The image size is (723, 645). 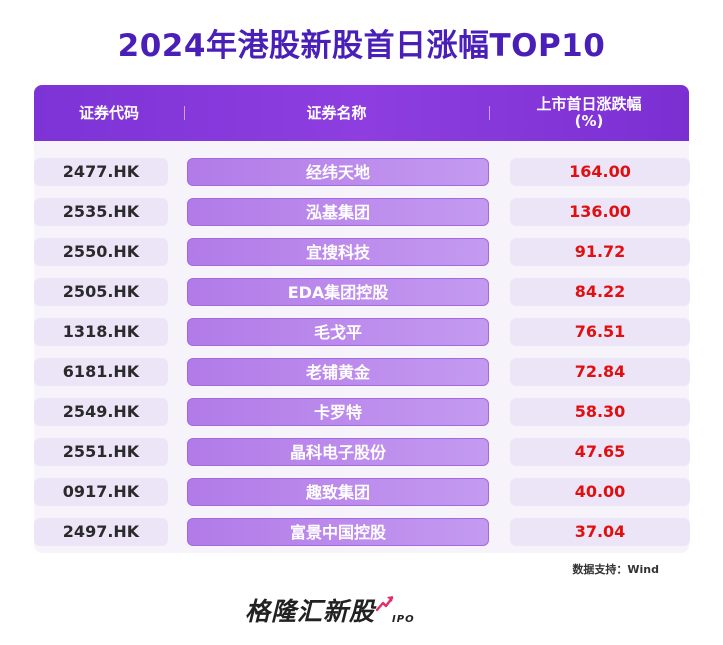 What do you see at coordinates (589, 121) in the screenshot?
I see `header-change-pct-unit: (%)` at bounding box center [589, 121].